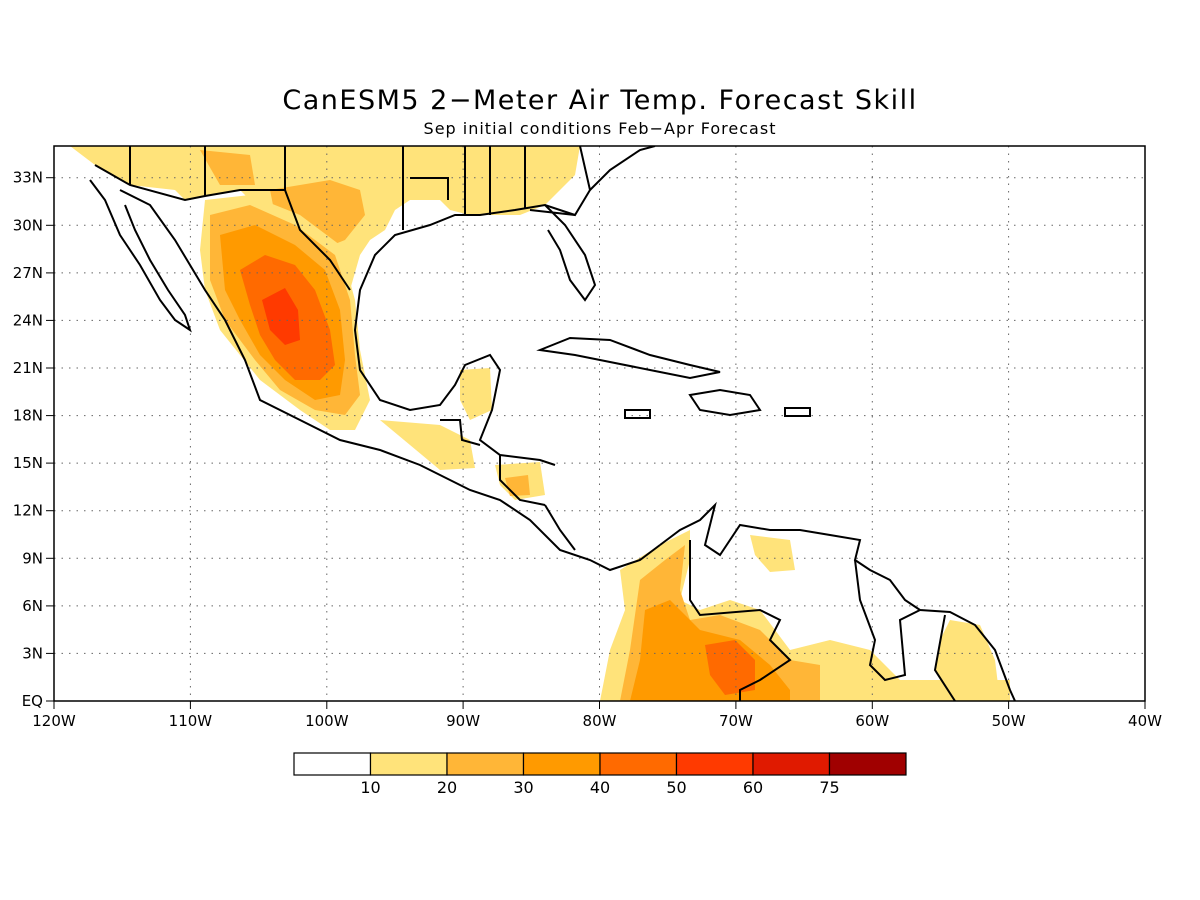 This screenshot has width=1200, height=900. I want to click on colorbar-label-50: 50, so click(676, 787).